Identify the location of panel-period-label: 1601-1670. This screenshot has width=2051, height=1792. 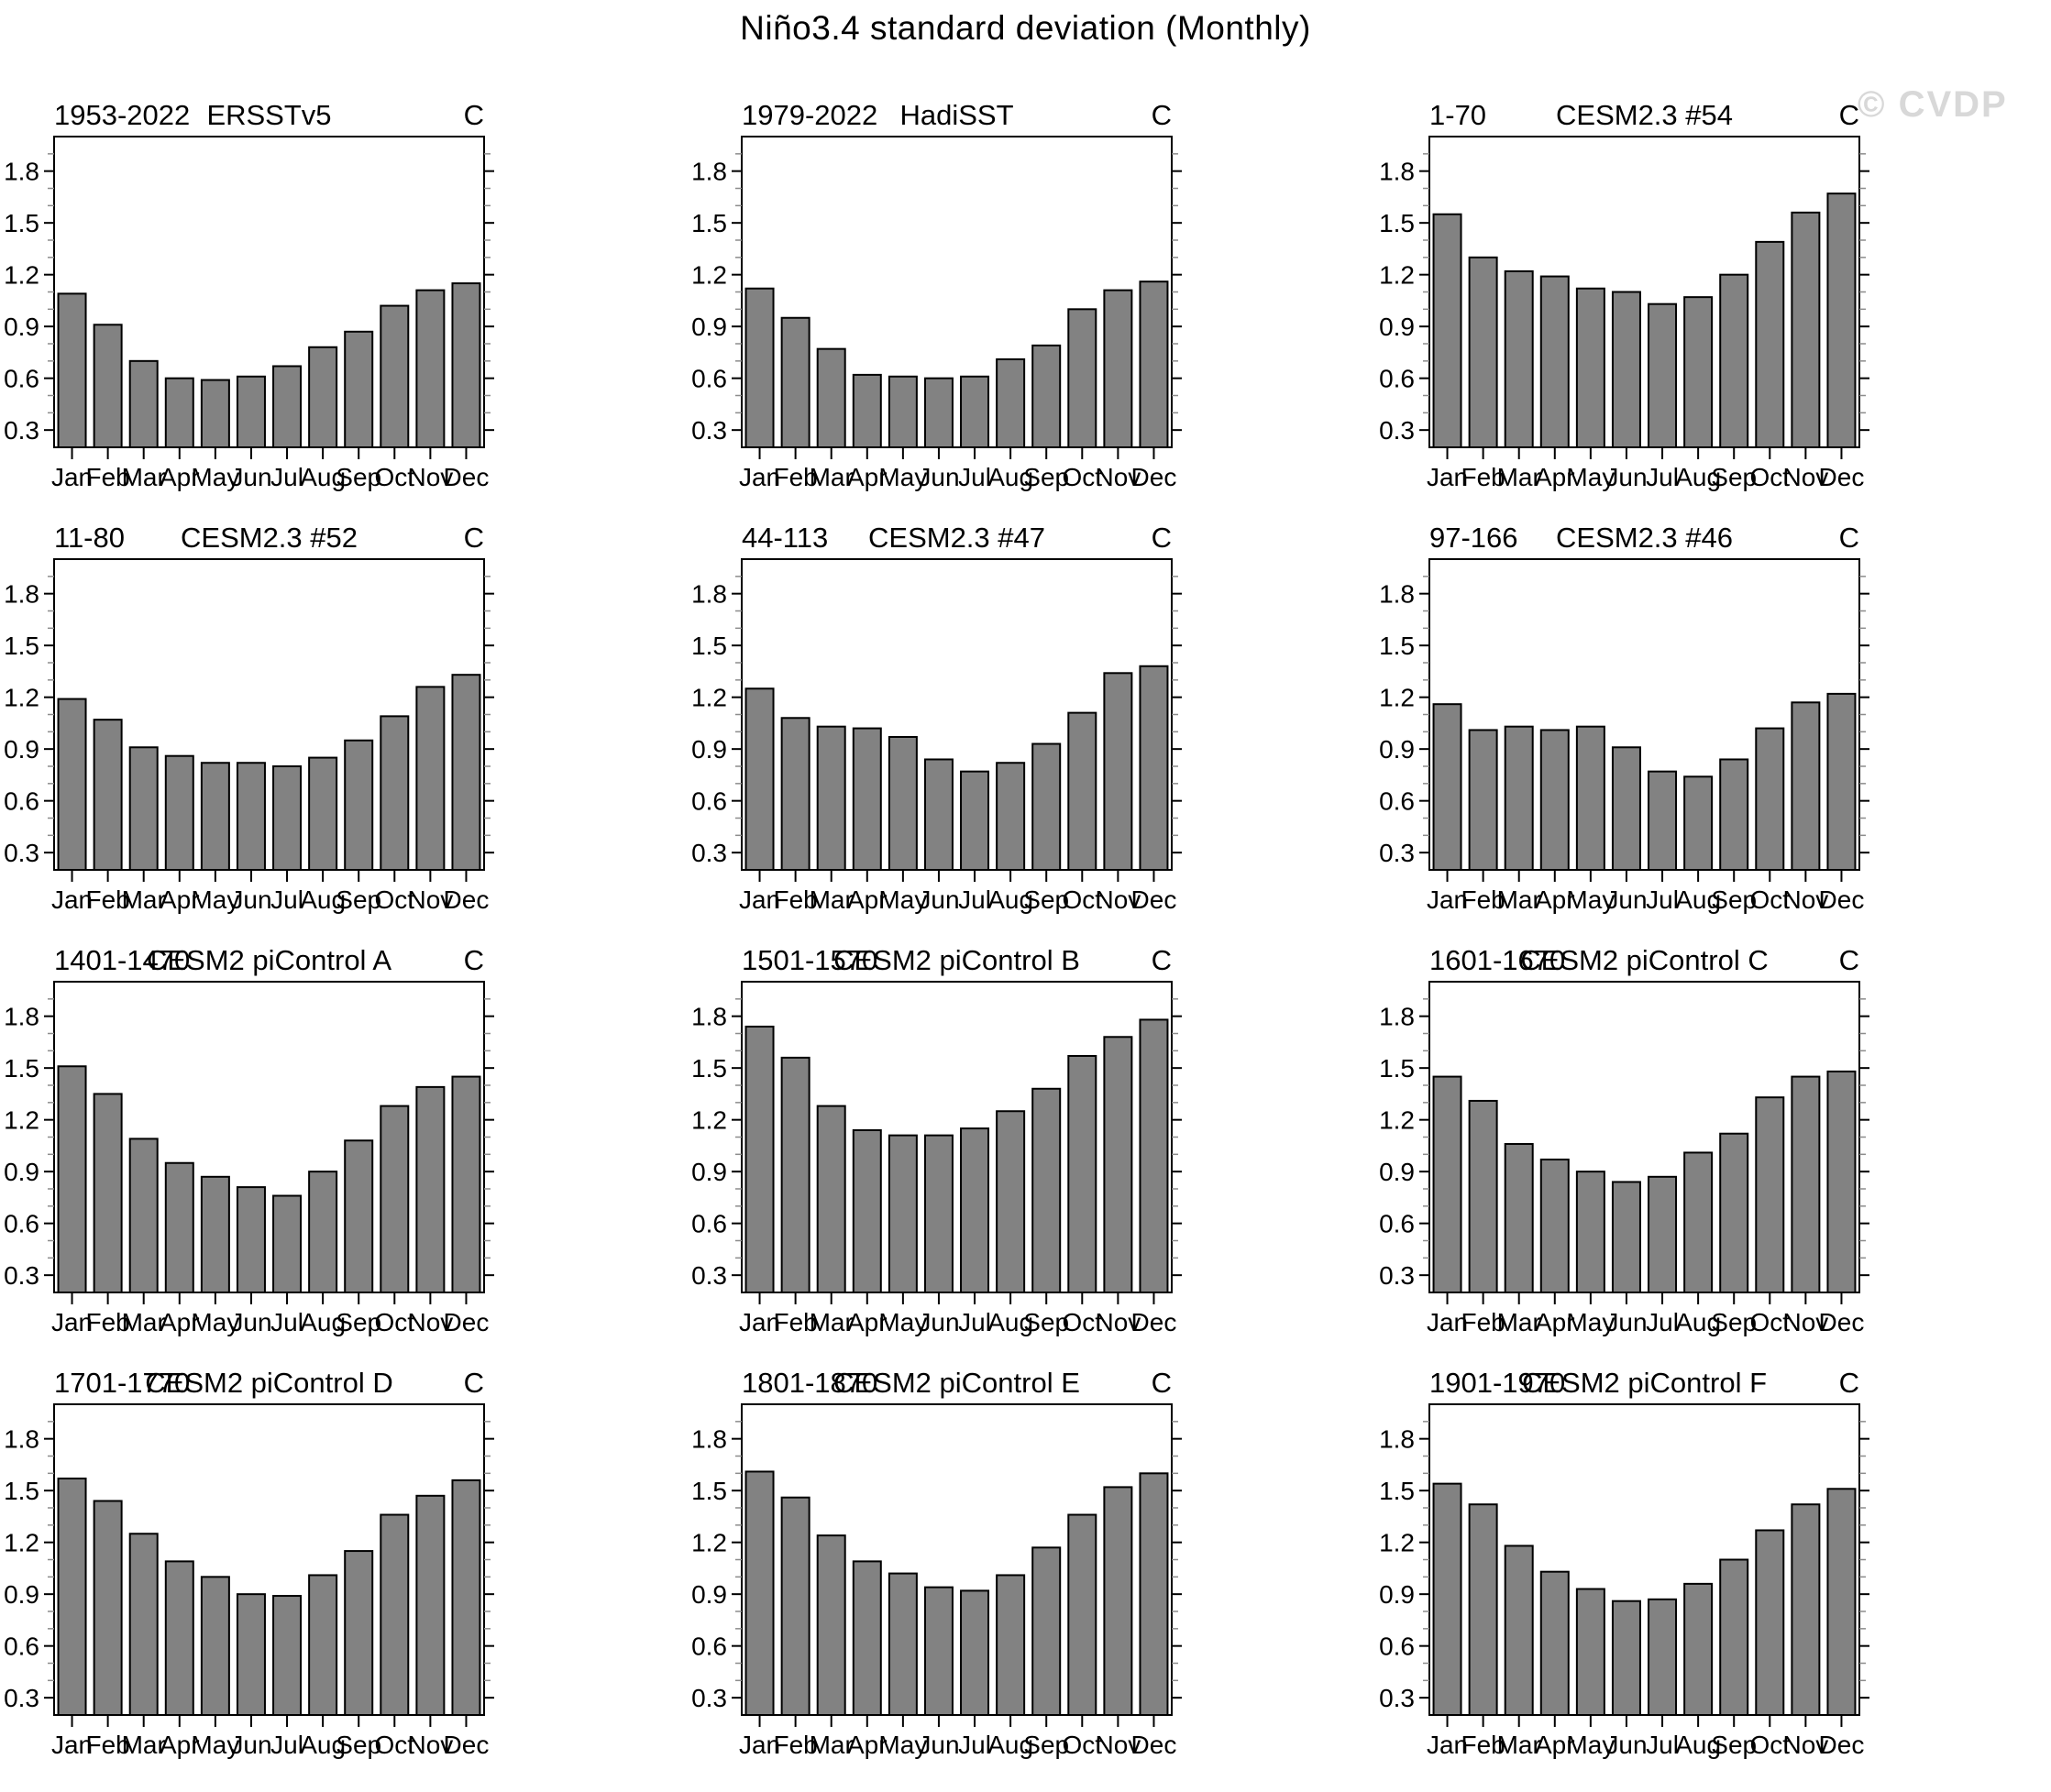
(1497, 960).